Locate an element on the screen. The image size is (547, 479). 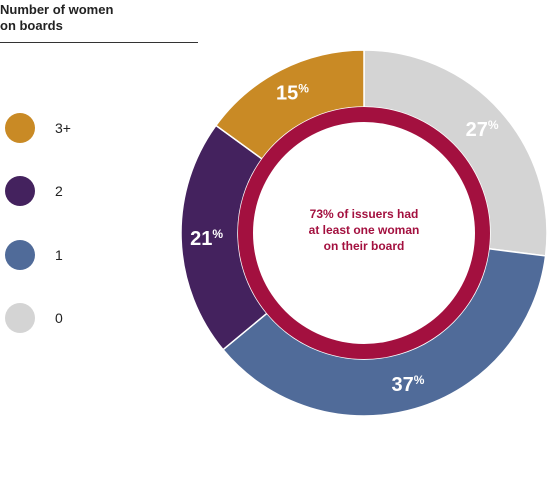
slice-label-2: 21% is located at coordinates (206, 238).